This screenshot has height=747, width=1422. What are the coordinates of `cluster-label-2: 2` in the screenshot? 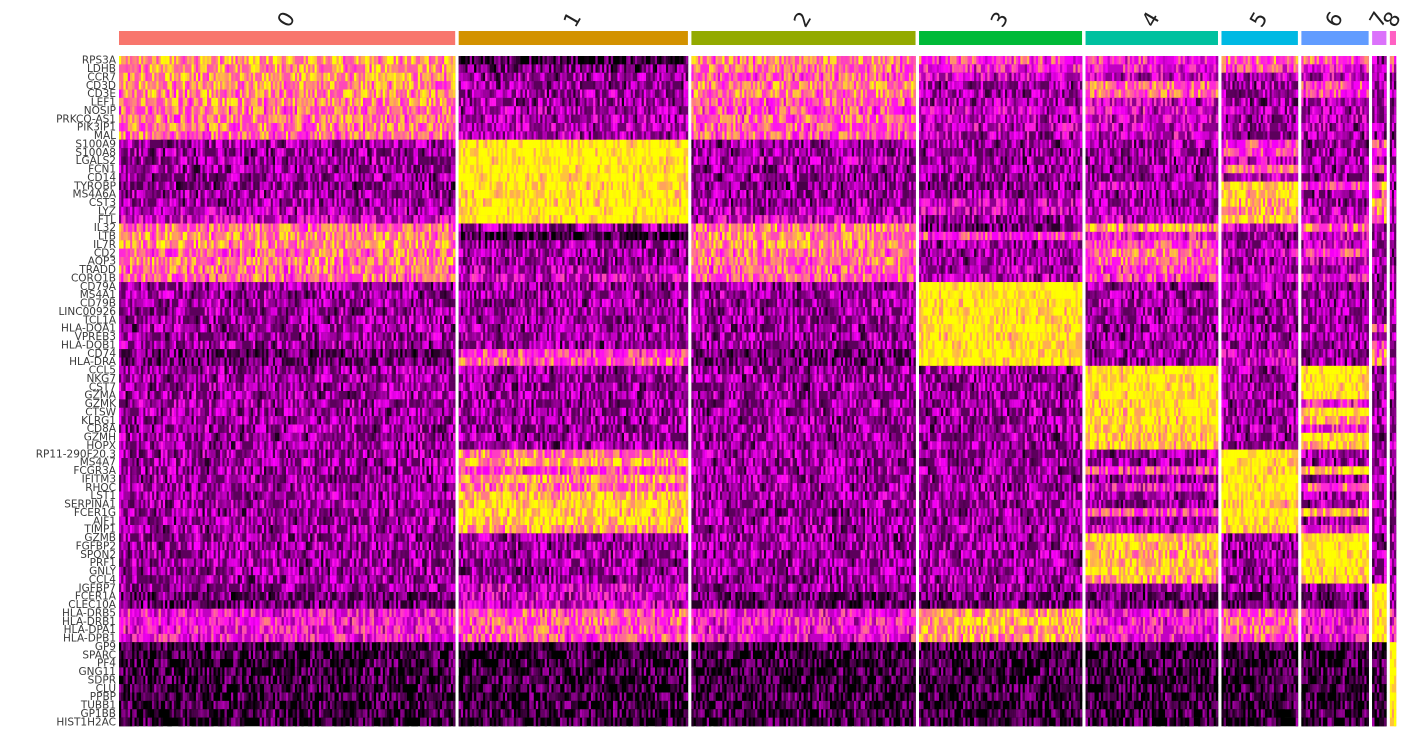 It's located at (802, 20).